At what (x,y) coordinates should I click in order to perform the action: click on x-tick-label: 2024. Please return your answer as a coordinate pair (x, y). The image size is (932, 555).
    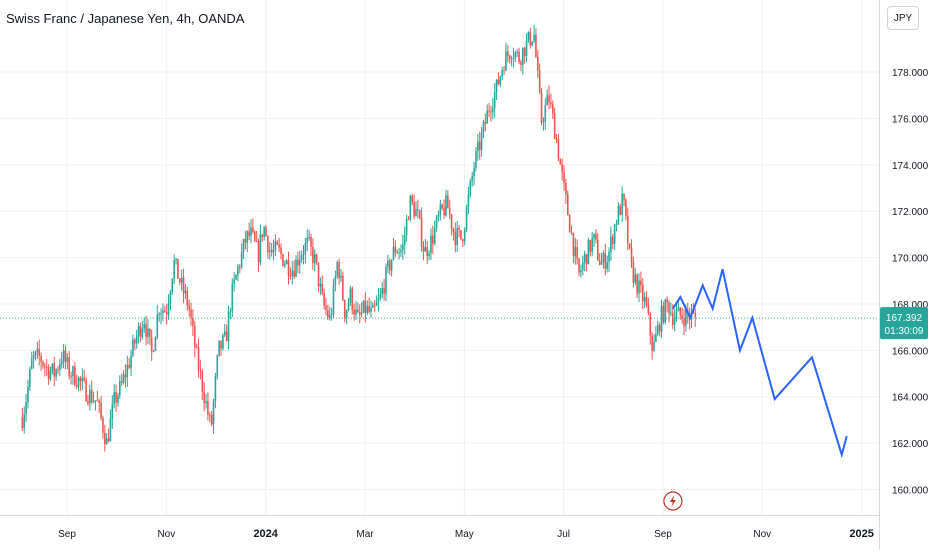
    Looking at the image, I should click on (265, 534).